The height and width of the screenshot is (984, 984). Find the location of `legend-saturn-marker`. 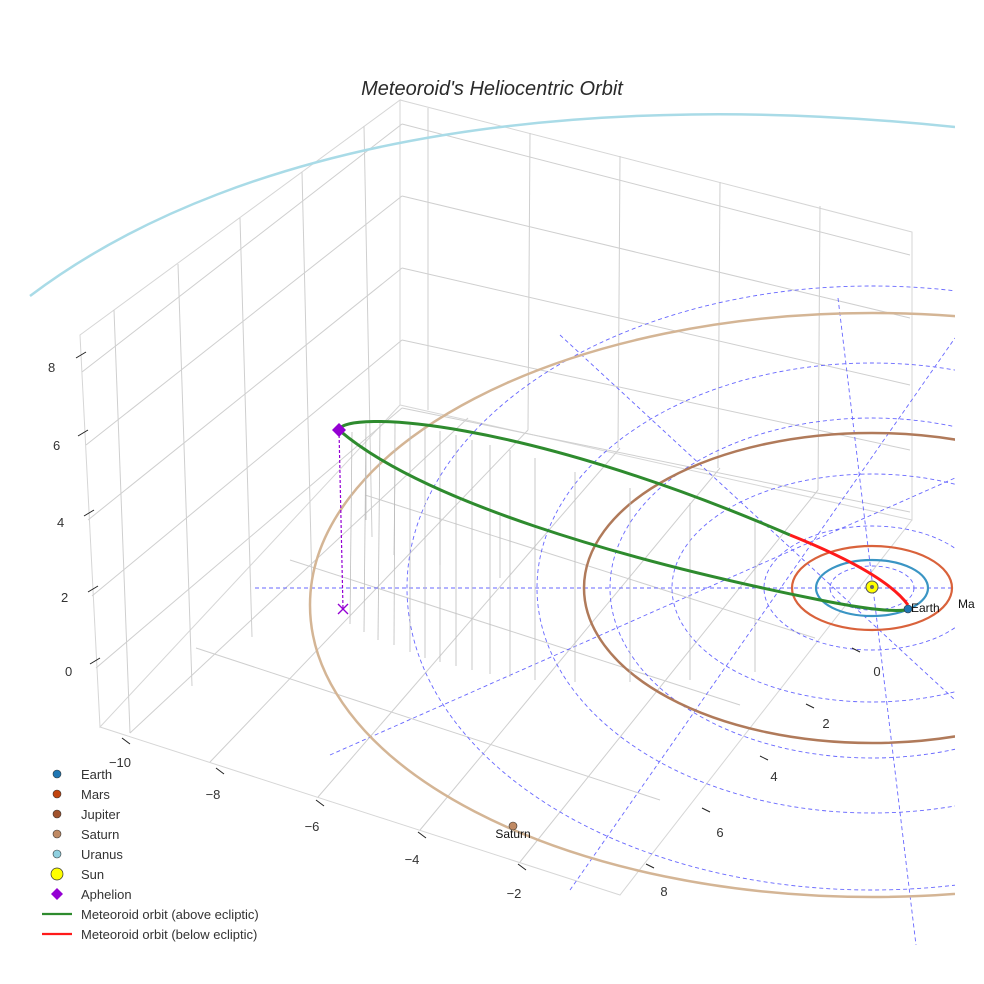

legend-saturn-marker is located at coordinates (57, 834).